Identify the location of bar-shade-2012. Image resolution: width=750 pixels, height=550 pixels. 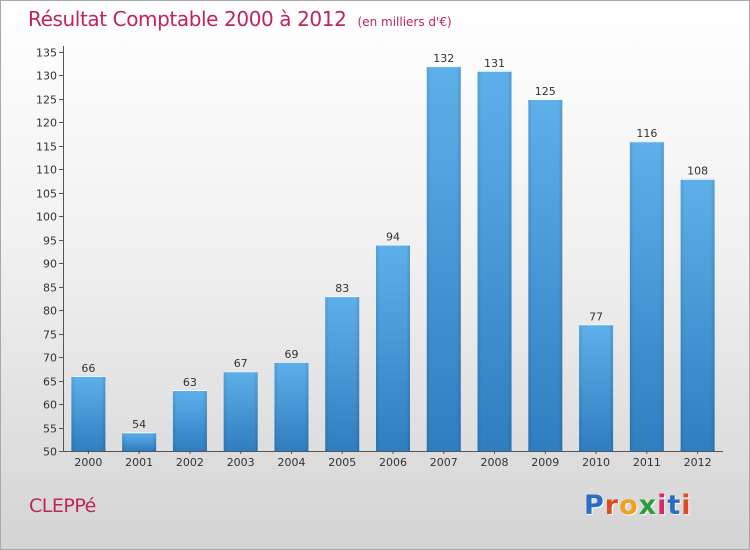
(697, 314).